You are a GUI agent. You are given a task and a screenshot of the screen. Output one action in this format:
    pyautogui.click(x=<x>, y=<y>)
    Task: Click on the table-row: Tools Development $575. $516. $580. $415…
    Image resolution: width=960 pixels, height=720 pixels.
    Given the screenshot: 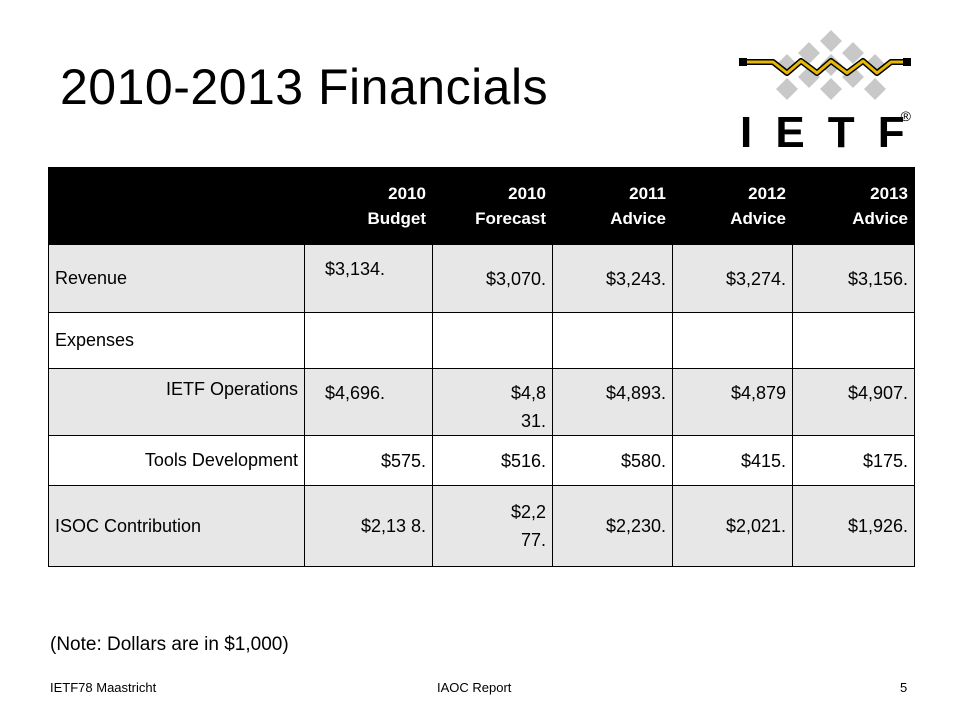 What is the action you would take?
    pyautogui.click(x=481, y=460)
    